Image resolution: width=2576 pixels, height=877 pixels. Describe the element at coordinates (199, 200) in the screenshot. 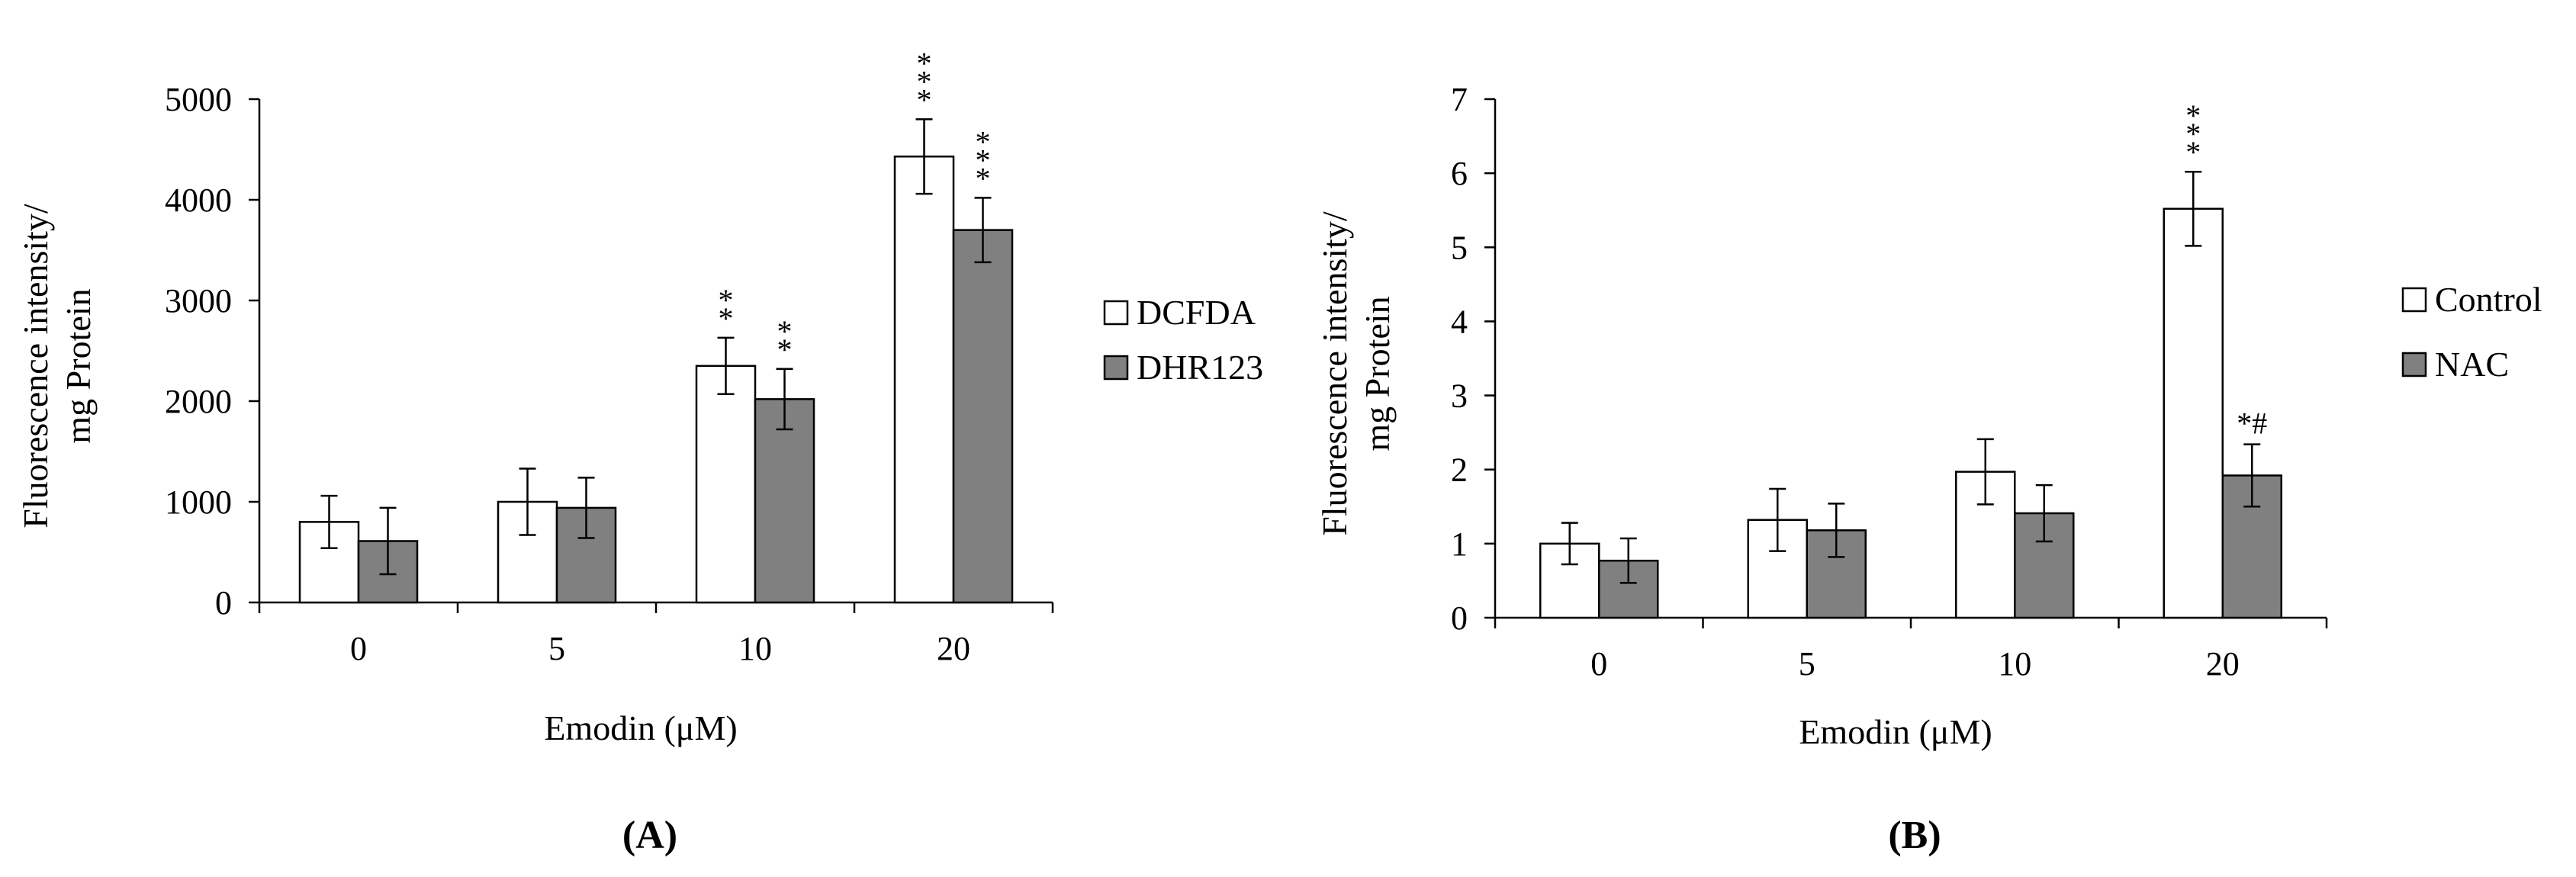

I see `y-tick-label: 4000` at that location.